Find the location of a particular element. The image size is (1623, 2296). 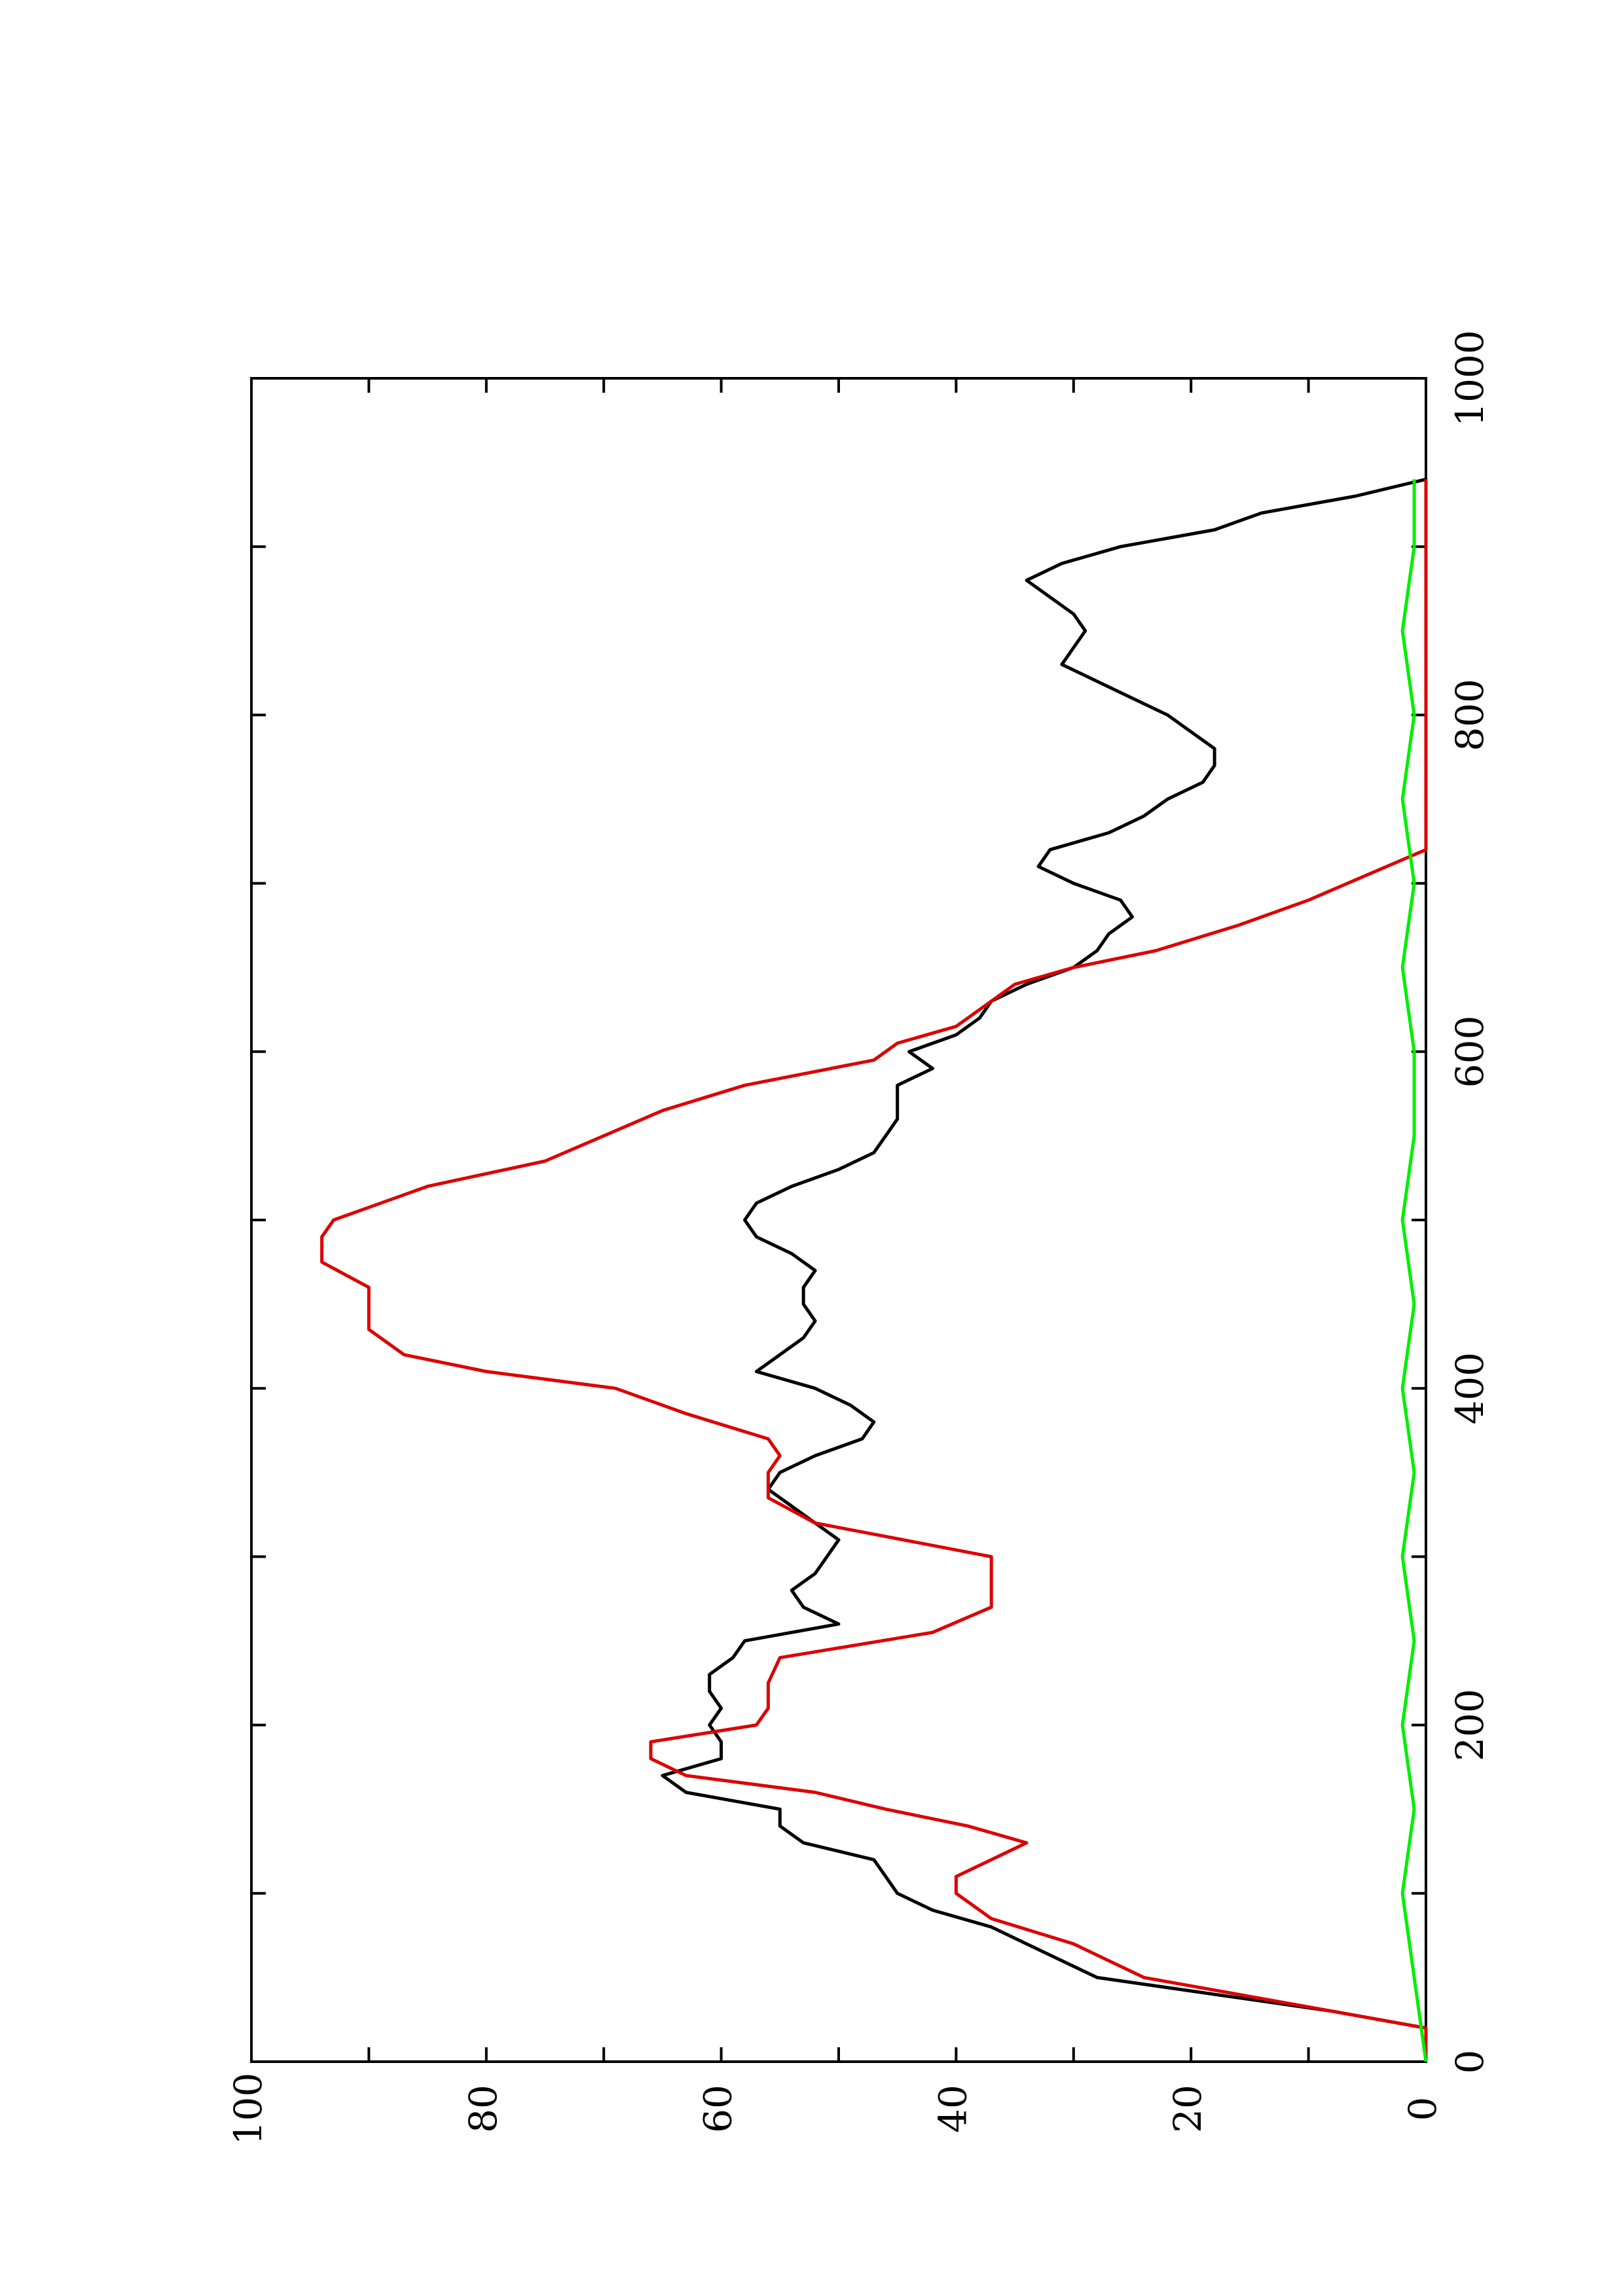

y-tick-label: 100 is located at coordinates (248, 2109).